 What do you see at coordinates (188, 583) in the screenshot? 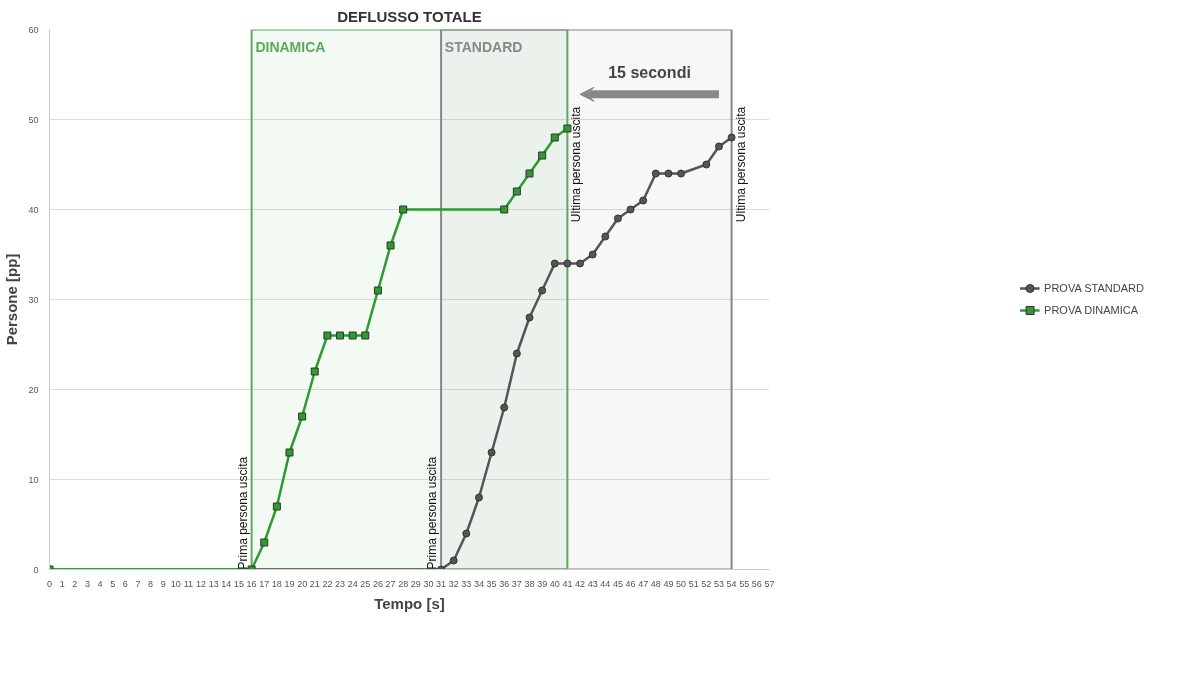
I see `x-tick-label: 11` at bounding box center [188, 583].